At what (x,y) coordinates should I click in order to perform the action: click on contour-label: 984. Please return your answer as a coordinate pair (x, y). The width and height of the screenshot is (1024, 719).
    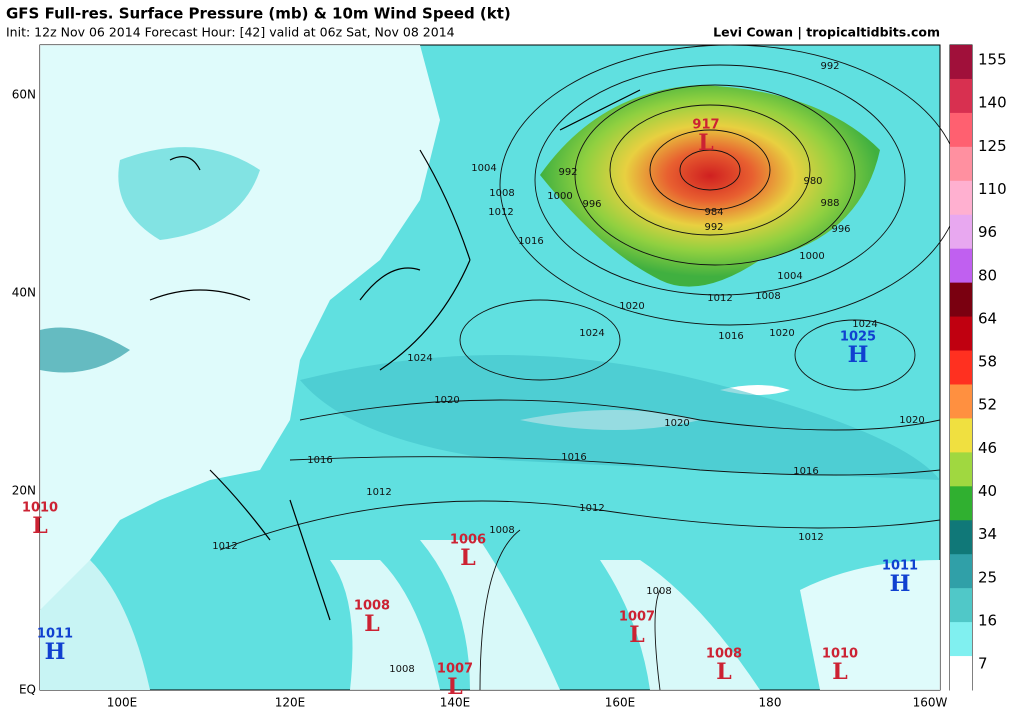
    Looking at the image, I should click on (713, 212).